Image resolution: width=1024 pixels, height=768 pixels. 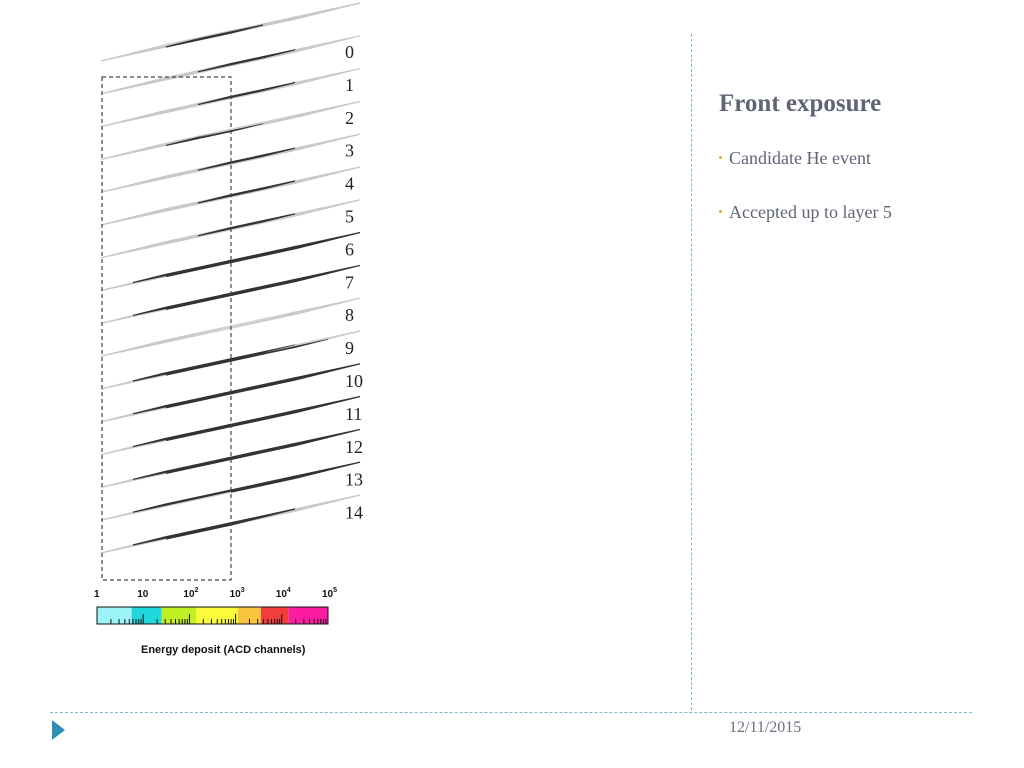 What do you see at coordinates (308, 615) in the screenshot?
I see `scale-band-magenta` at bounding box center [308, 615].